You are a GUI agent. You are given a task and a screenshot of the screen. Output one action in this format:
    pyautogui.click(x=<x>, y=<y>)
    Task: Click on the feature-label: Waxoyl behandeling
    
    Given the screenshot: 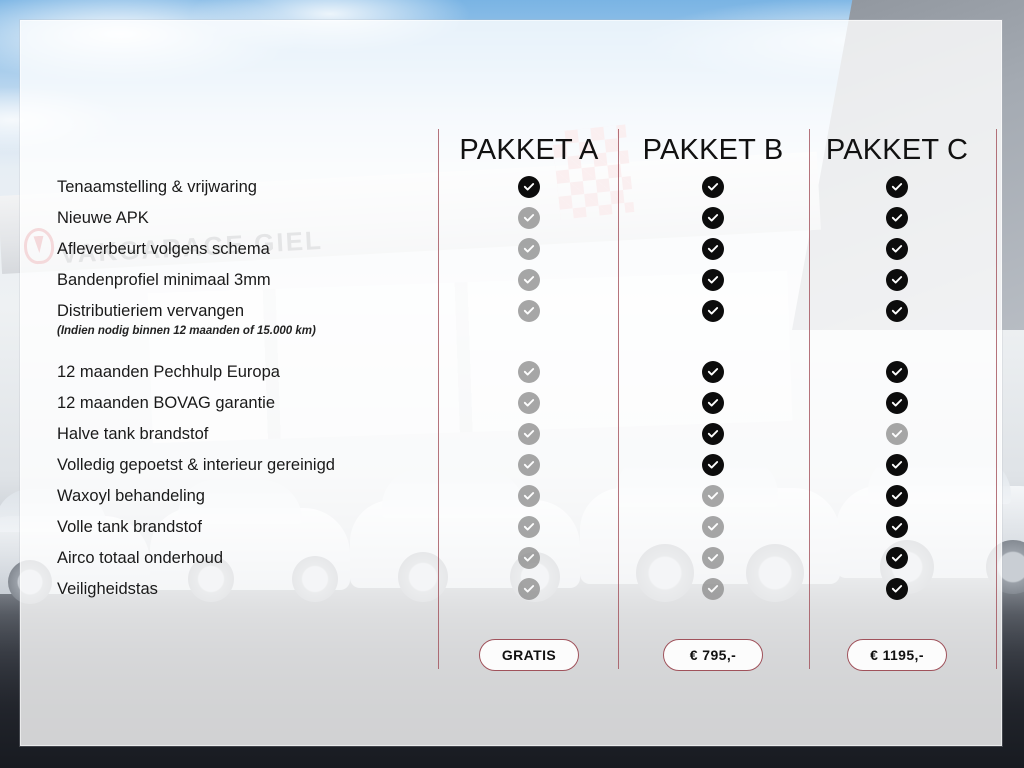 What is the action you would take?
    pyautogui.click(x=131, y=496)
    